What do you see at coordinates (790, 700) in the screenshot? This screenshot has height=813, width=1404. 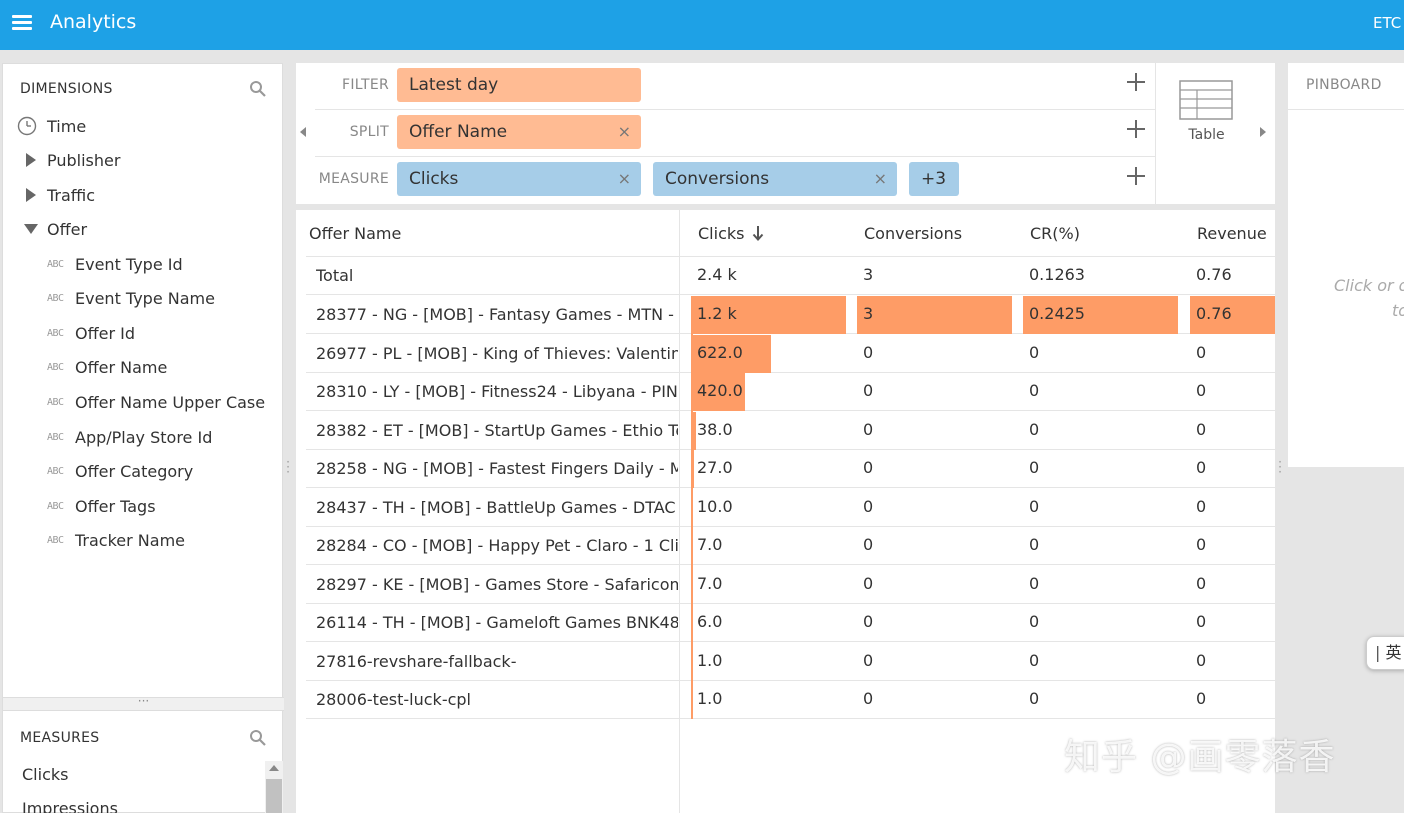 I see `table-row: 28006-test-luck-cpl 1.0 0 0 0` at bounding box center [790, 700].